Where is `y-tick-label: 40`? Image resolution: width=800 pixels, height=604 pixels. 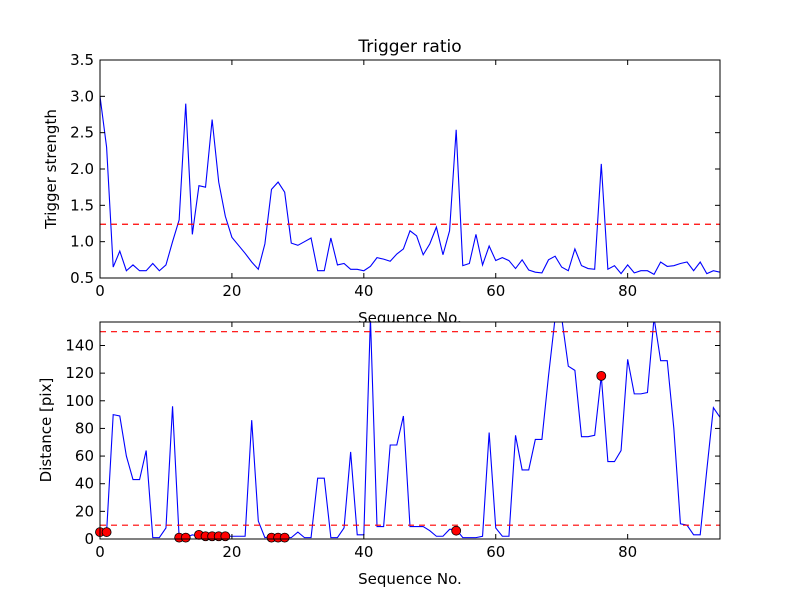
y-tick-label: 40 is located at coordinates (84, 484).